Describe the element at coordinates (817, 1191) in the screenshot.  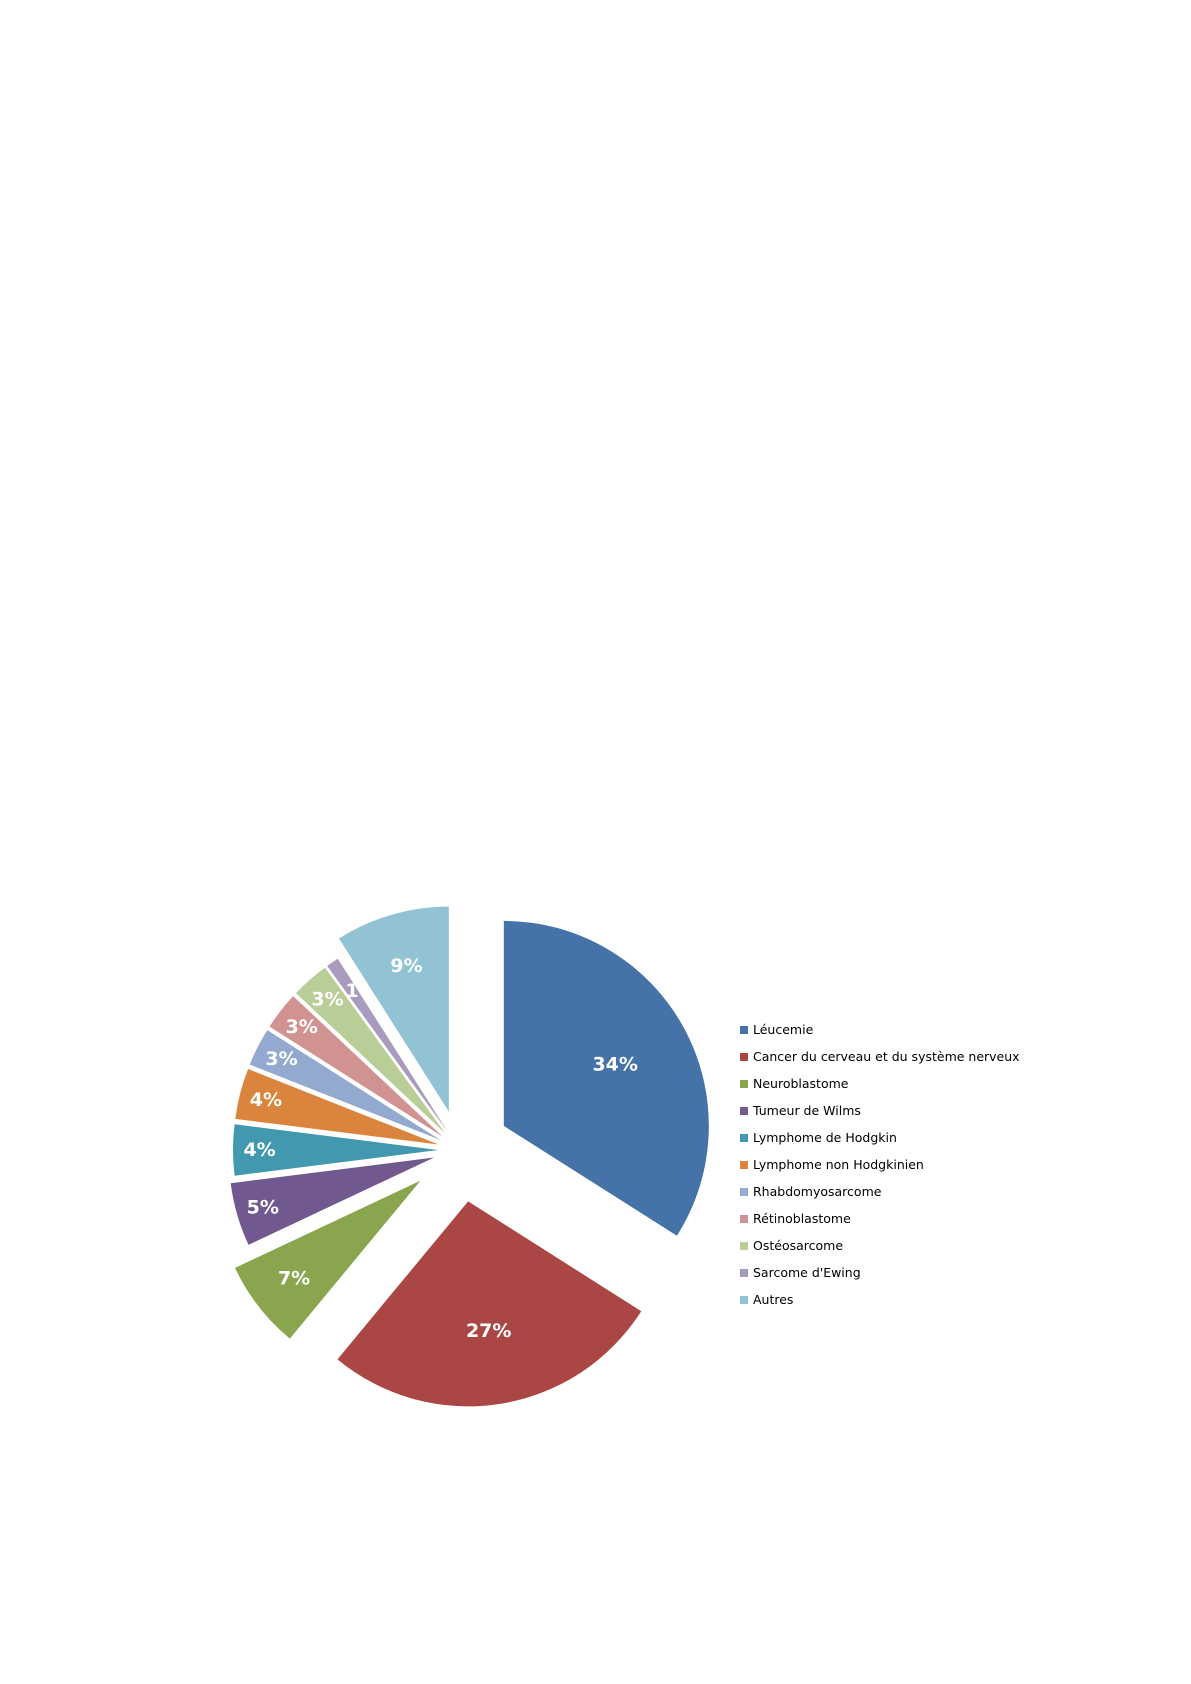
I see `legend-label: Rhabdomyosarcome` at that location.